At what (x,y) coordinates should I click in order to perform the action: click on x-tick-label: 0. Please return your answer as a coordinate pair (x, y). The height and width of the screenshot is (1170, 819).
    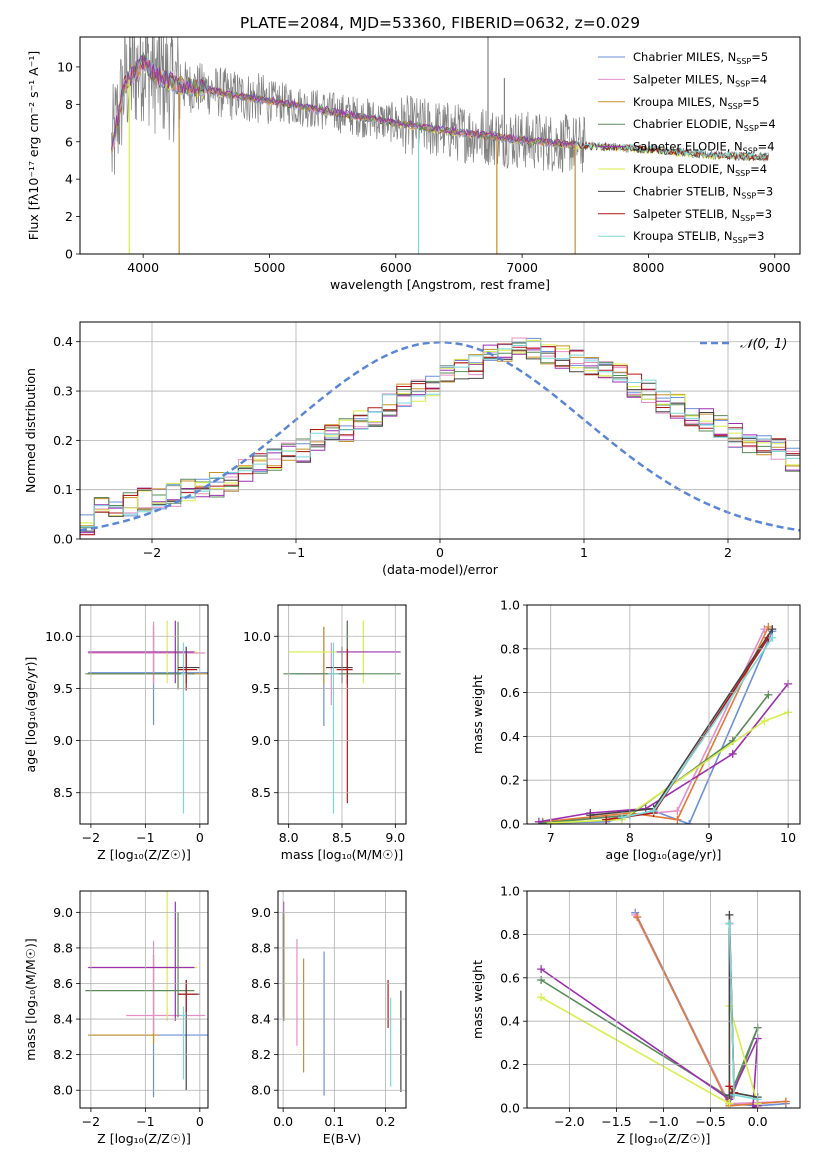
    Looking at the image, I should click on (200, 1121).